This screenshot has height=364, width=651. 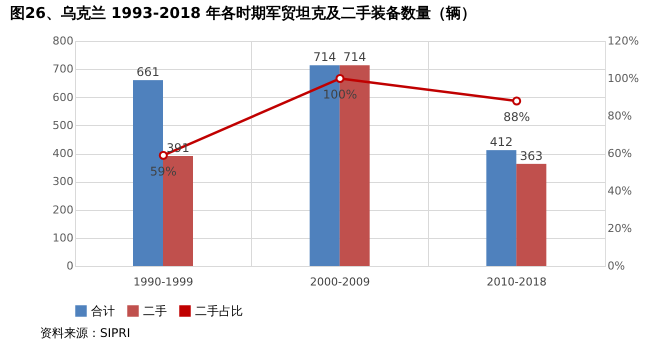 What do you see at coordinates (163, 282) in the screenshot?
I see `x-tick-label: 1990-1999` at bounding box center [163, 282].